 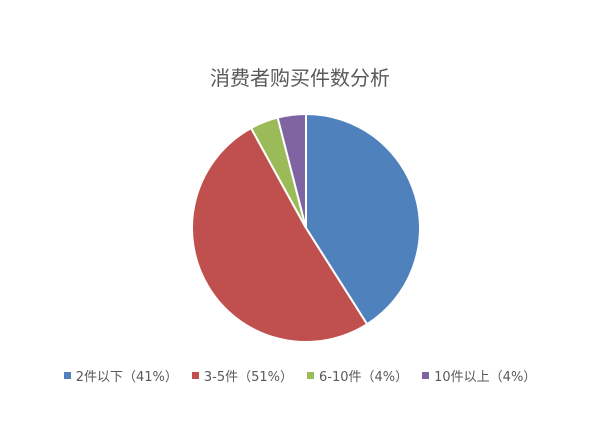 What do you see at coordinates (126, 377) in the screenshot?
I see `legend-label: 2件以下（41%）` at bounding box center [126, 377].